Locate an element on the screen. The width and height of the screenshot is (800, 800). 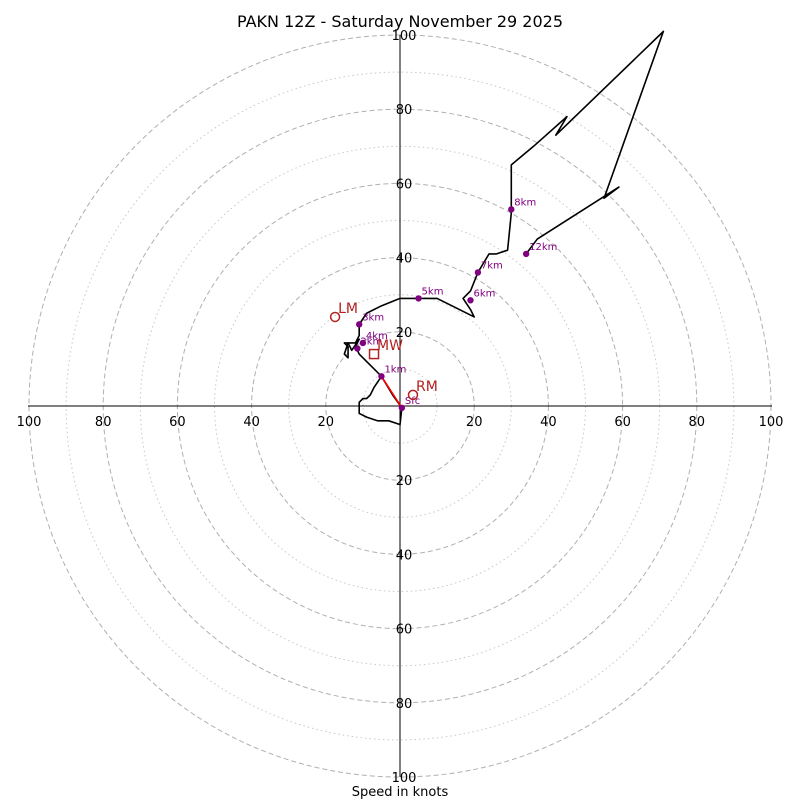
x-tick-left-80: 80 is located at coordinates (103, 422).